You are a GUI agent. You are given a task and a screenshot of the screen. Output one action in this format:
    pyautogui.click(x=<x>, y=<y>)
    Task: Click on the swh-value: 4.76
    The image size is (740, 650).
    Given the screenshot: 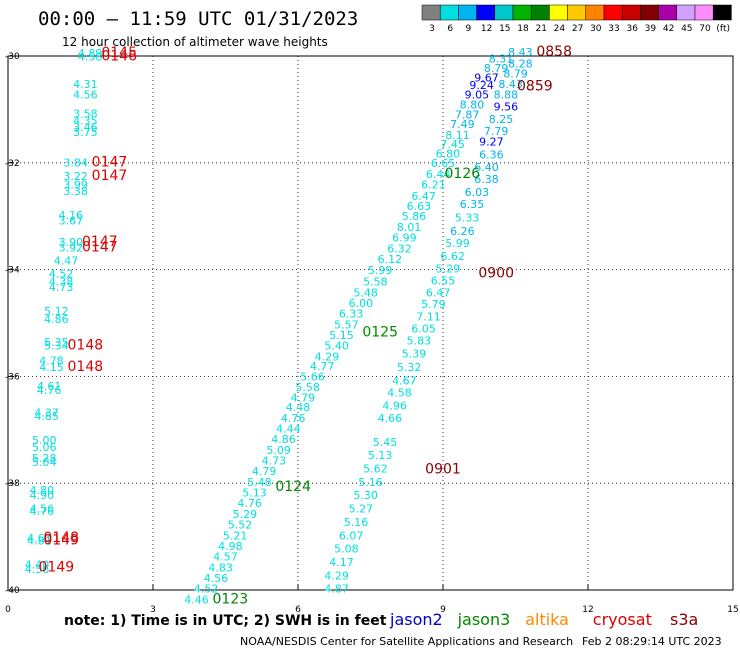 What is the action you would take?
    pyautogui.click(x=49, y=390)
    